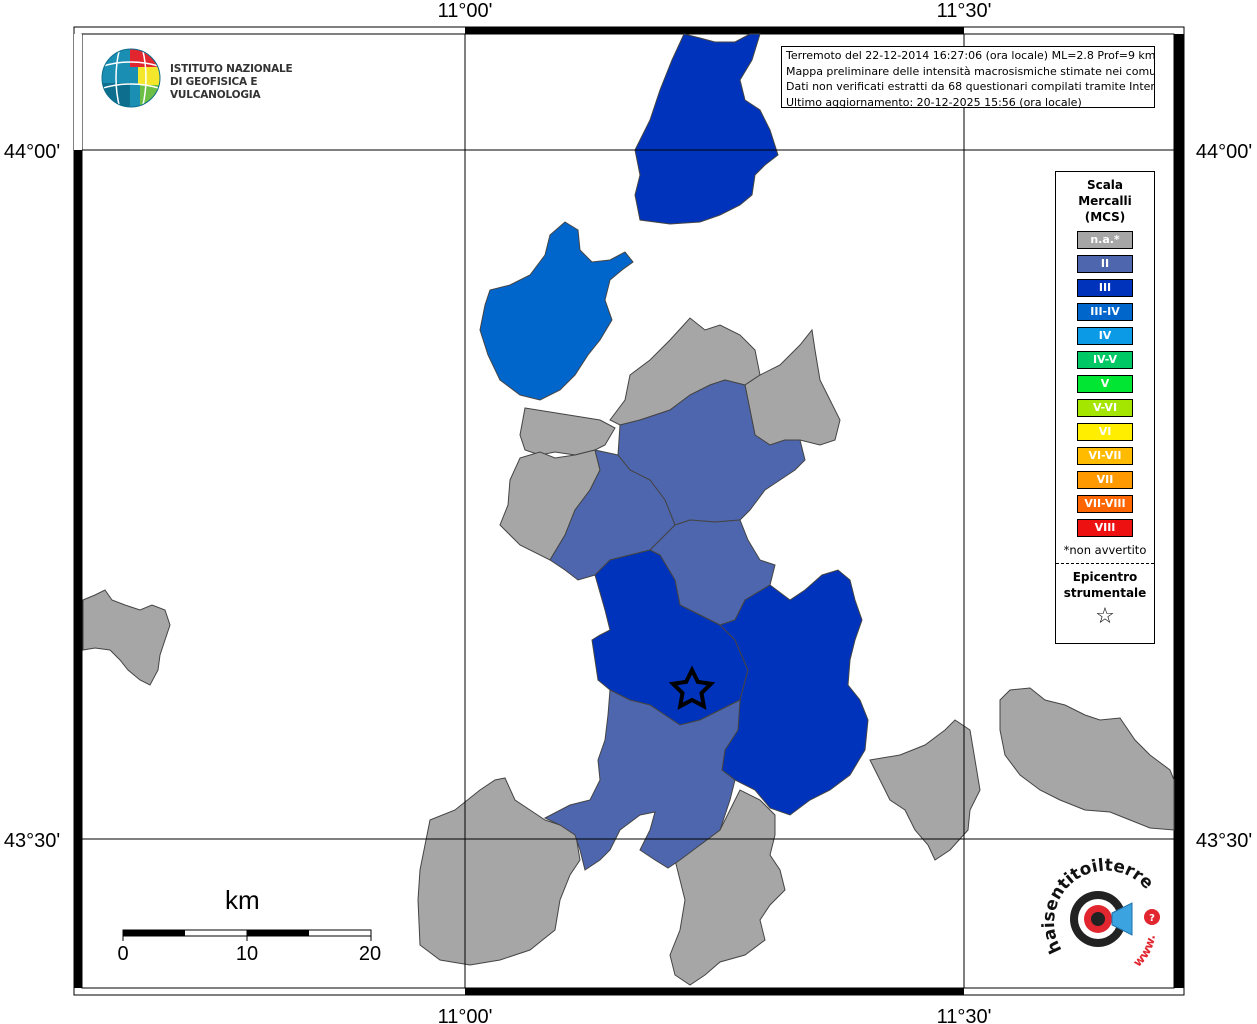 This screenshot has height=1024, width=1257. What do you see at coordinates (370, 954) in the screenshot?
I see `scale-label-20: 20` at bounding box center [370, 954].